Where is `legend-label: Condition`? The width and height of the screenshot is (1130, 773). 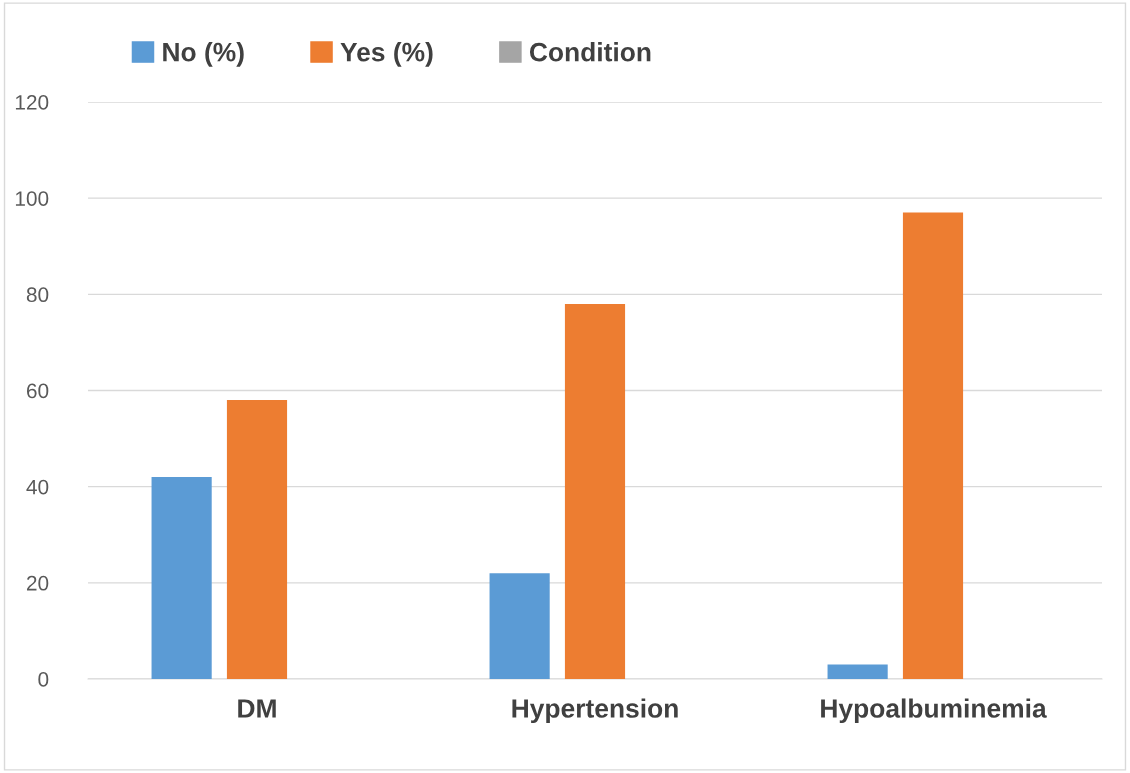
legend-label: Condition is located at coordinates (590, 52).